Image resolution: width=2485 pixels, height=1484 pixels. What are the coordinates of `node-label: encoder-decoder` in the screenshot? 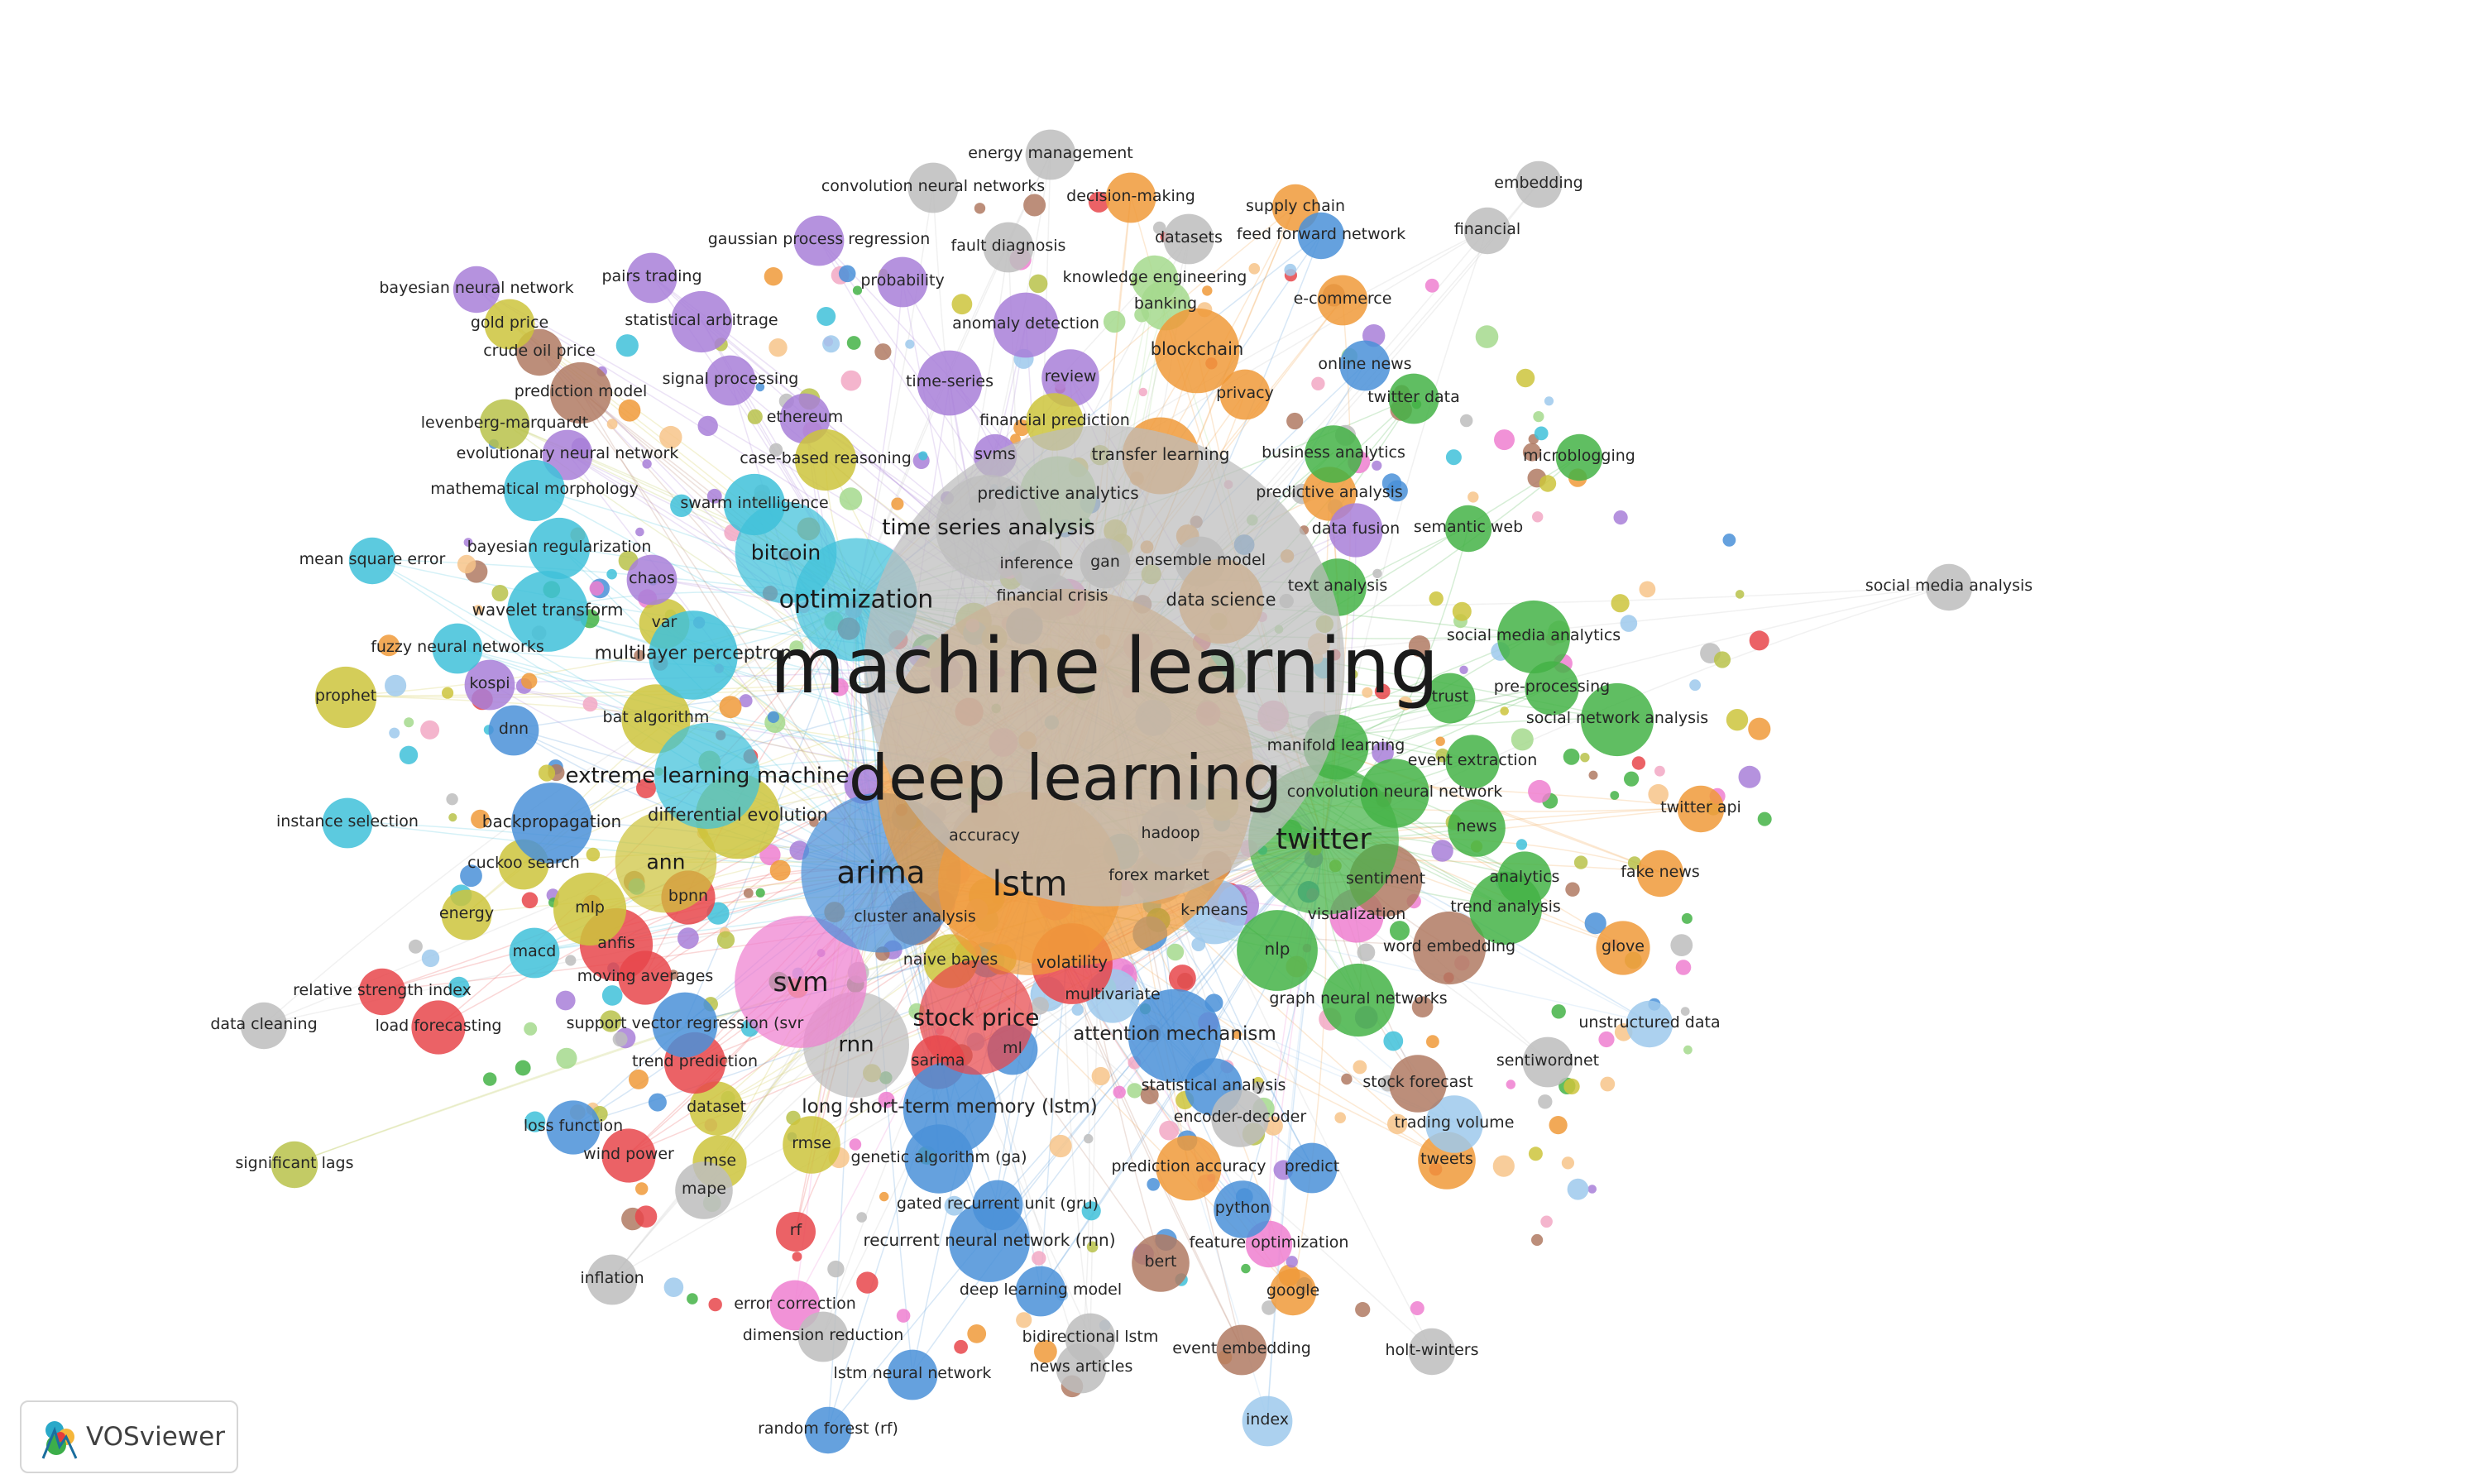 It's located at (1240, 1117).